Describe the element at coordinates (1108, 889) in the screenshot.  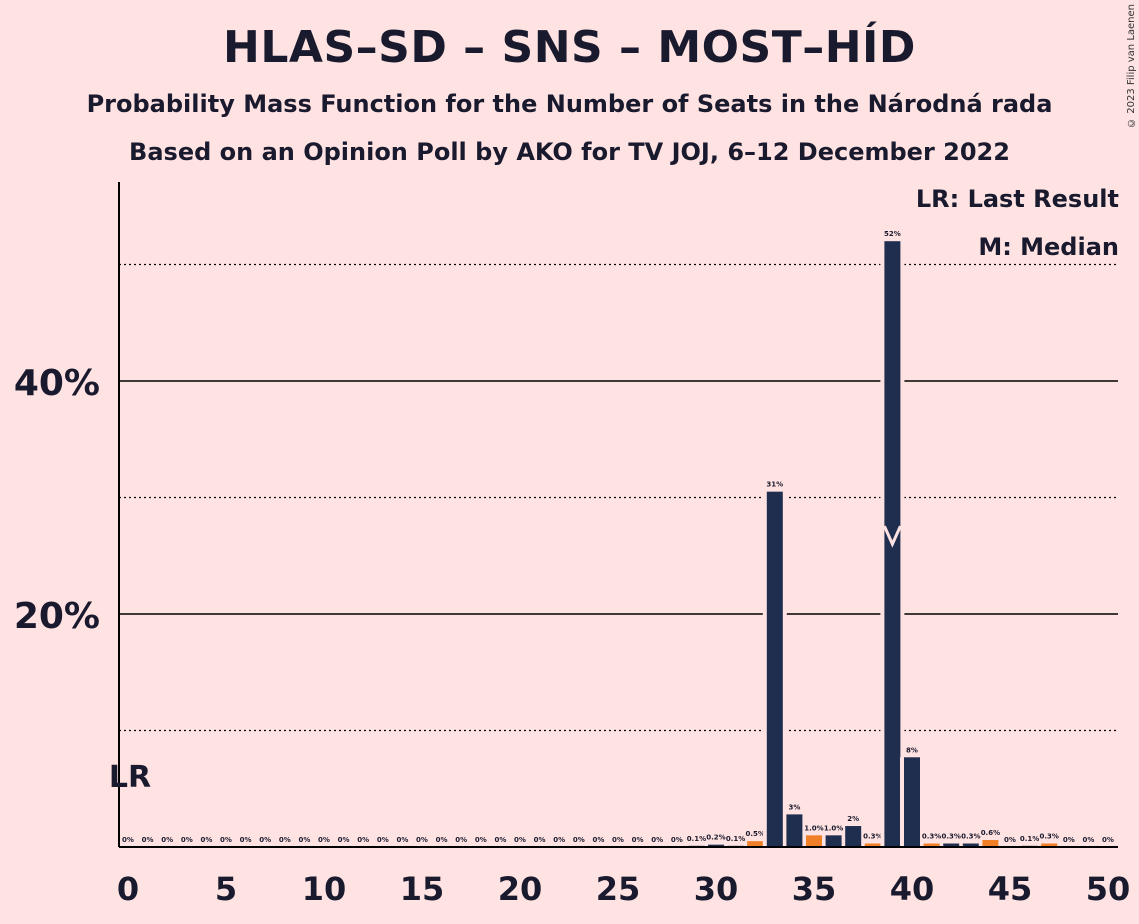
I see `x-tick-label: 50` at that location.